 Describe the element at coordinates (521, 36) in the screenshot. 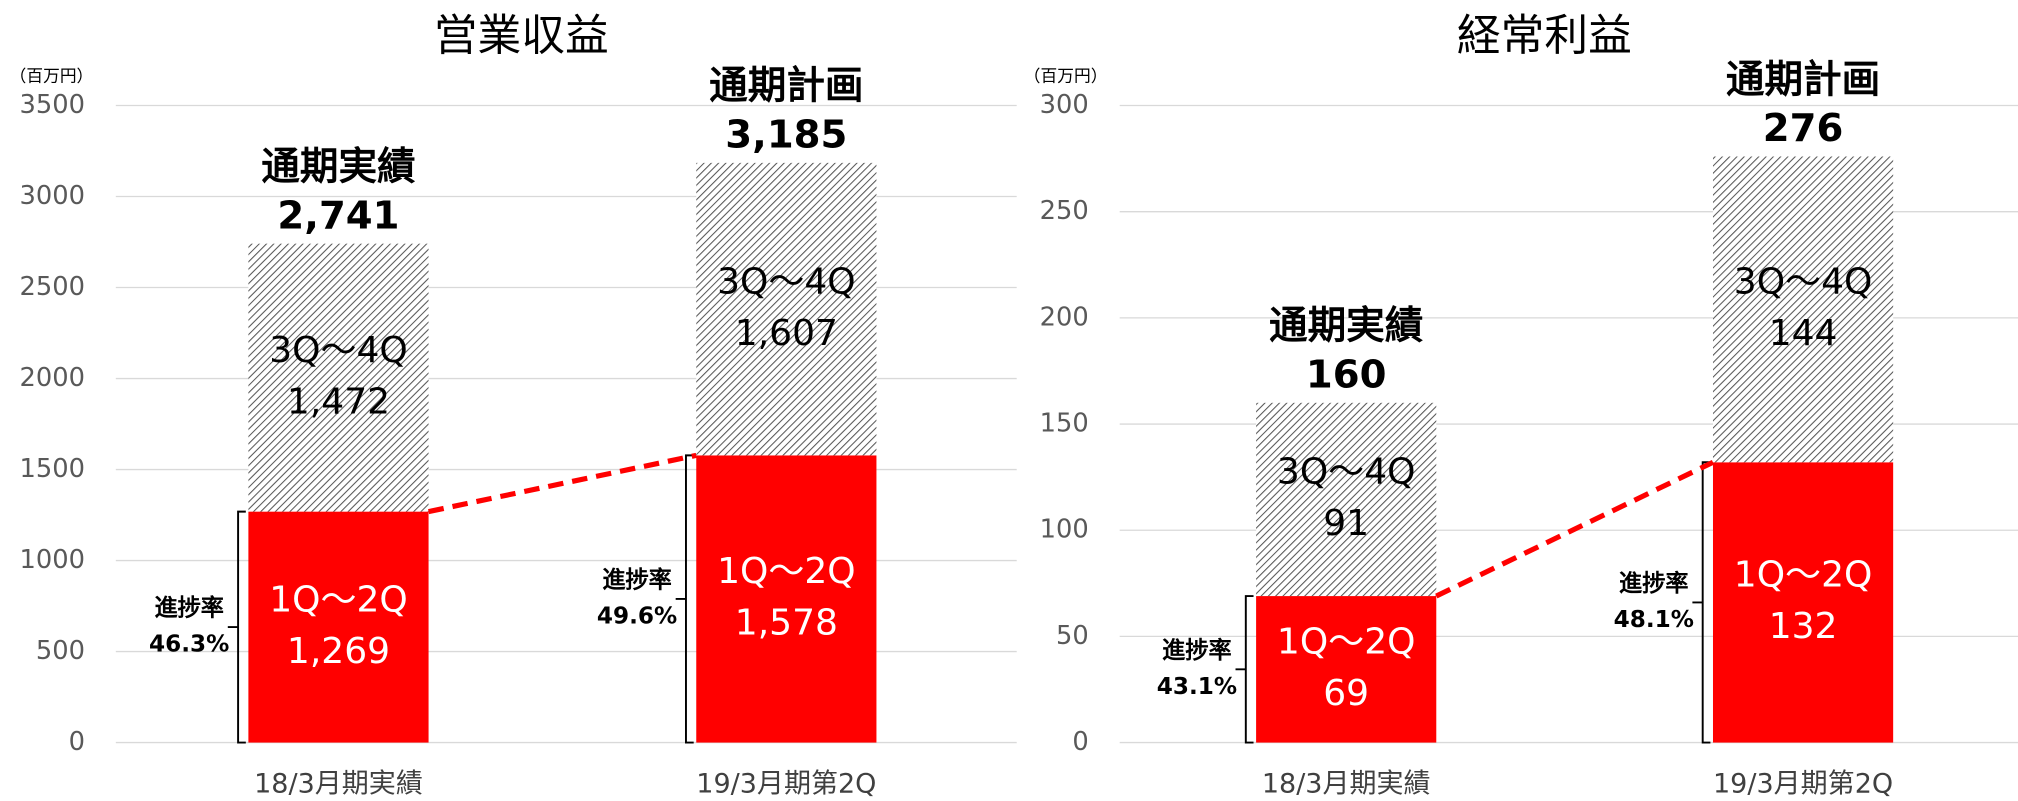

I see `chart-title: 営業収益` at that location.